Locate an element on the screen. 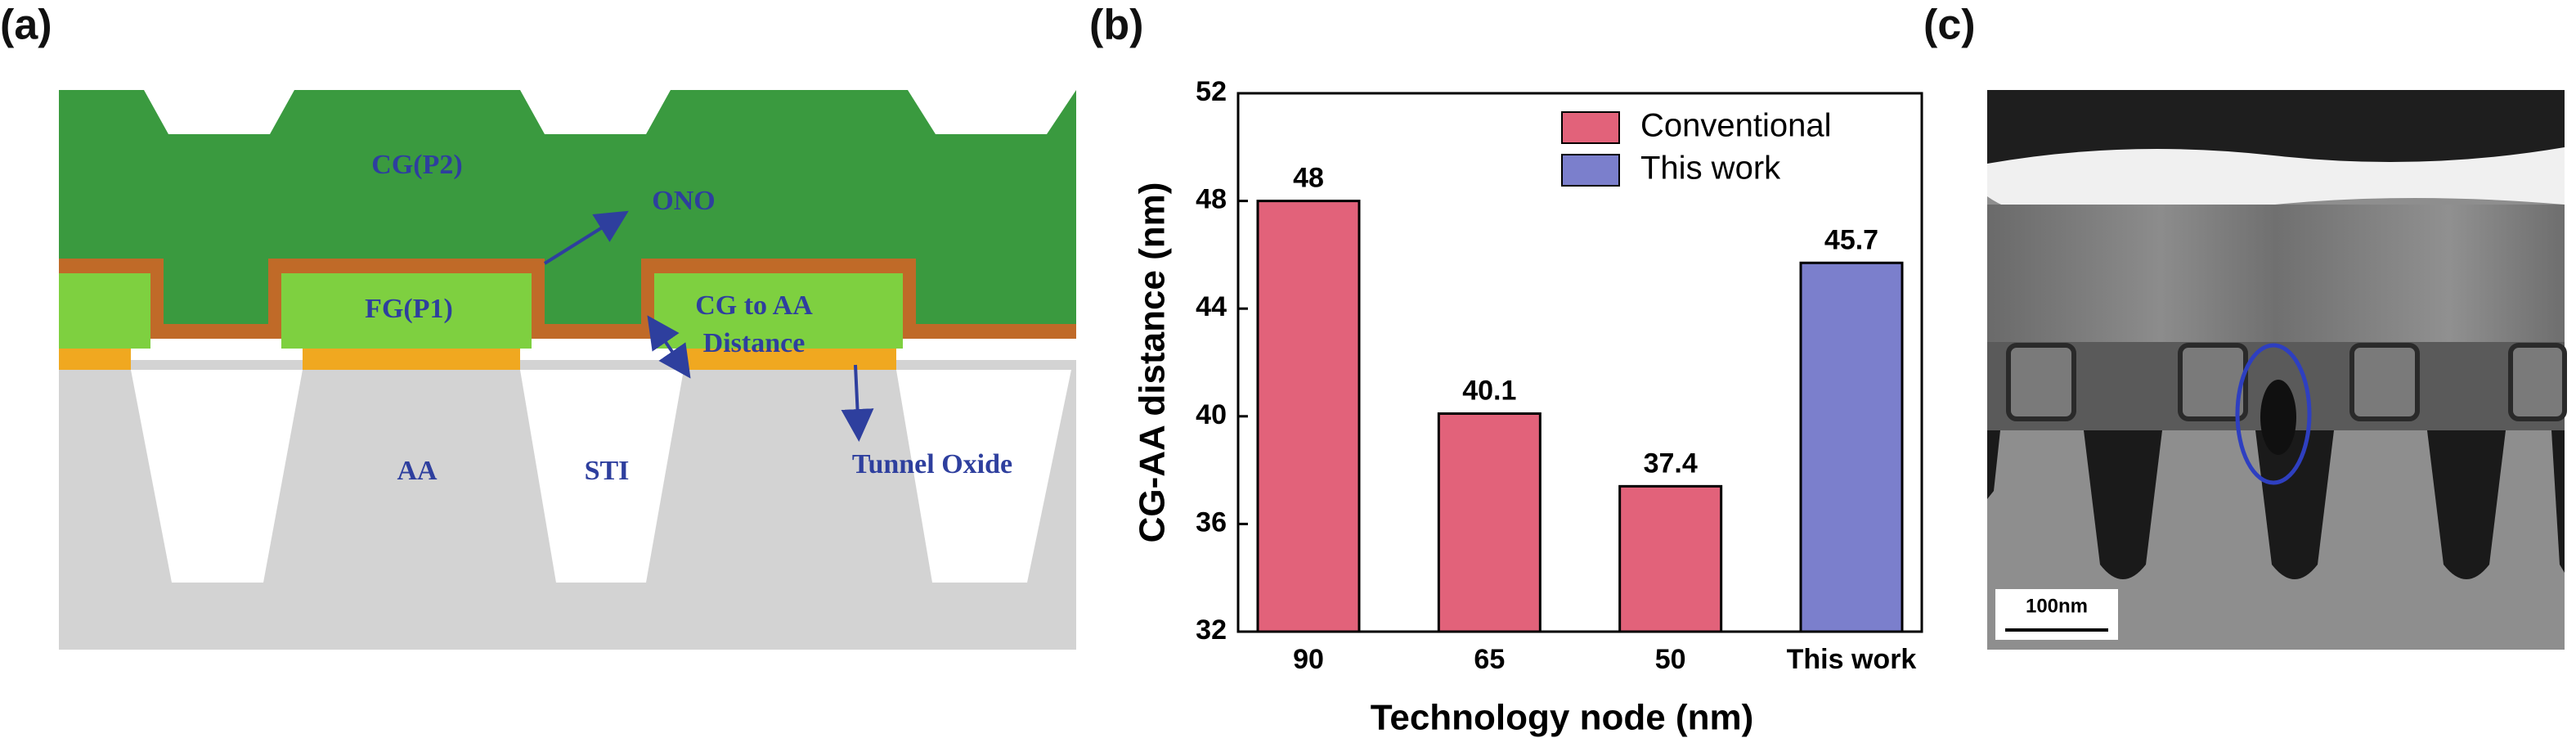 The width and height of the screenshot is (2576, 747). x-tick-label: This work is located at coordinates (1852, 660).